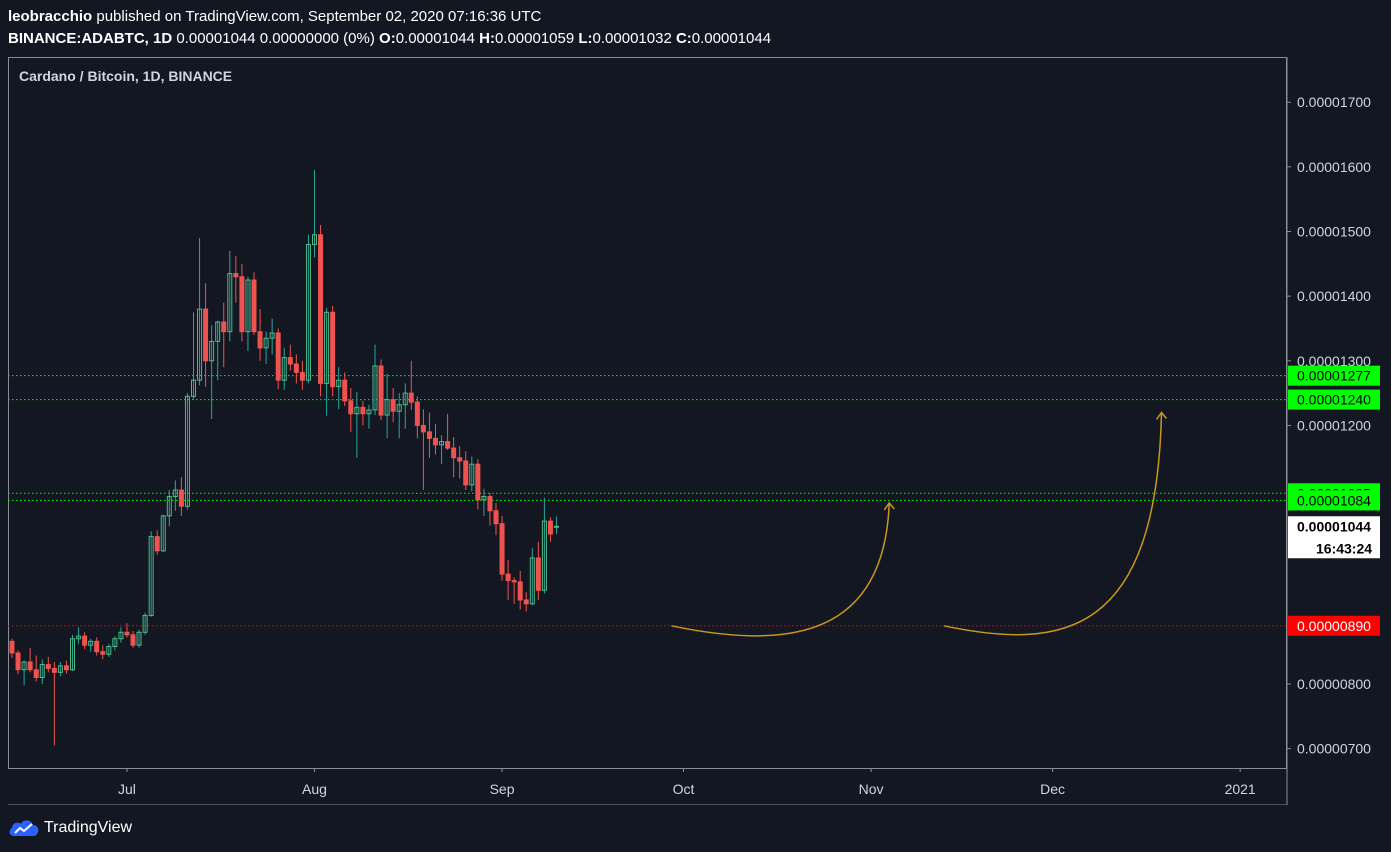  I want to click on time-axis: Jul Aug Sep Oct Nov Dec 2021, so click(687, 782).